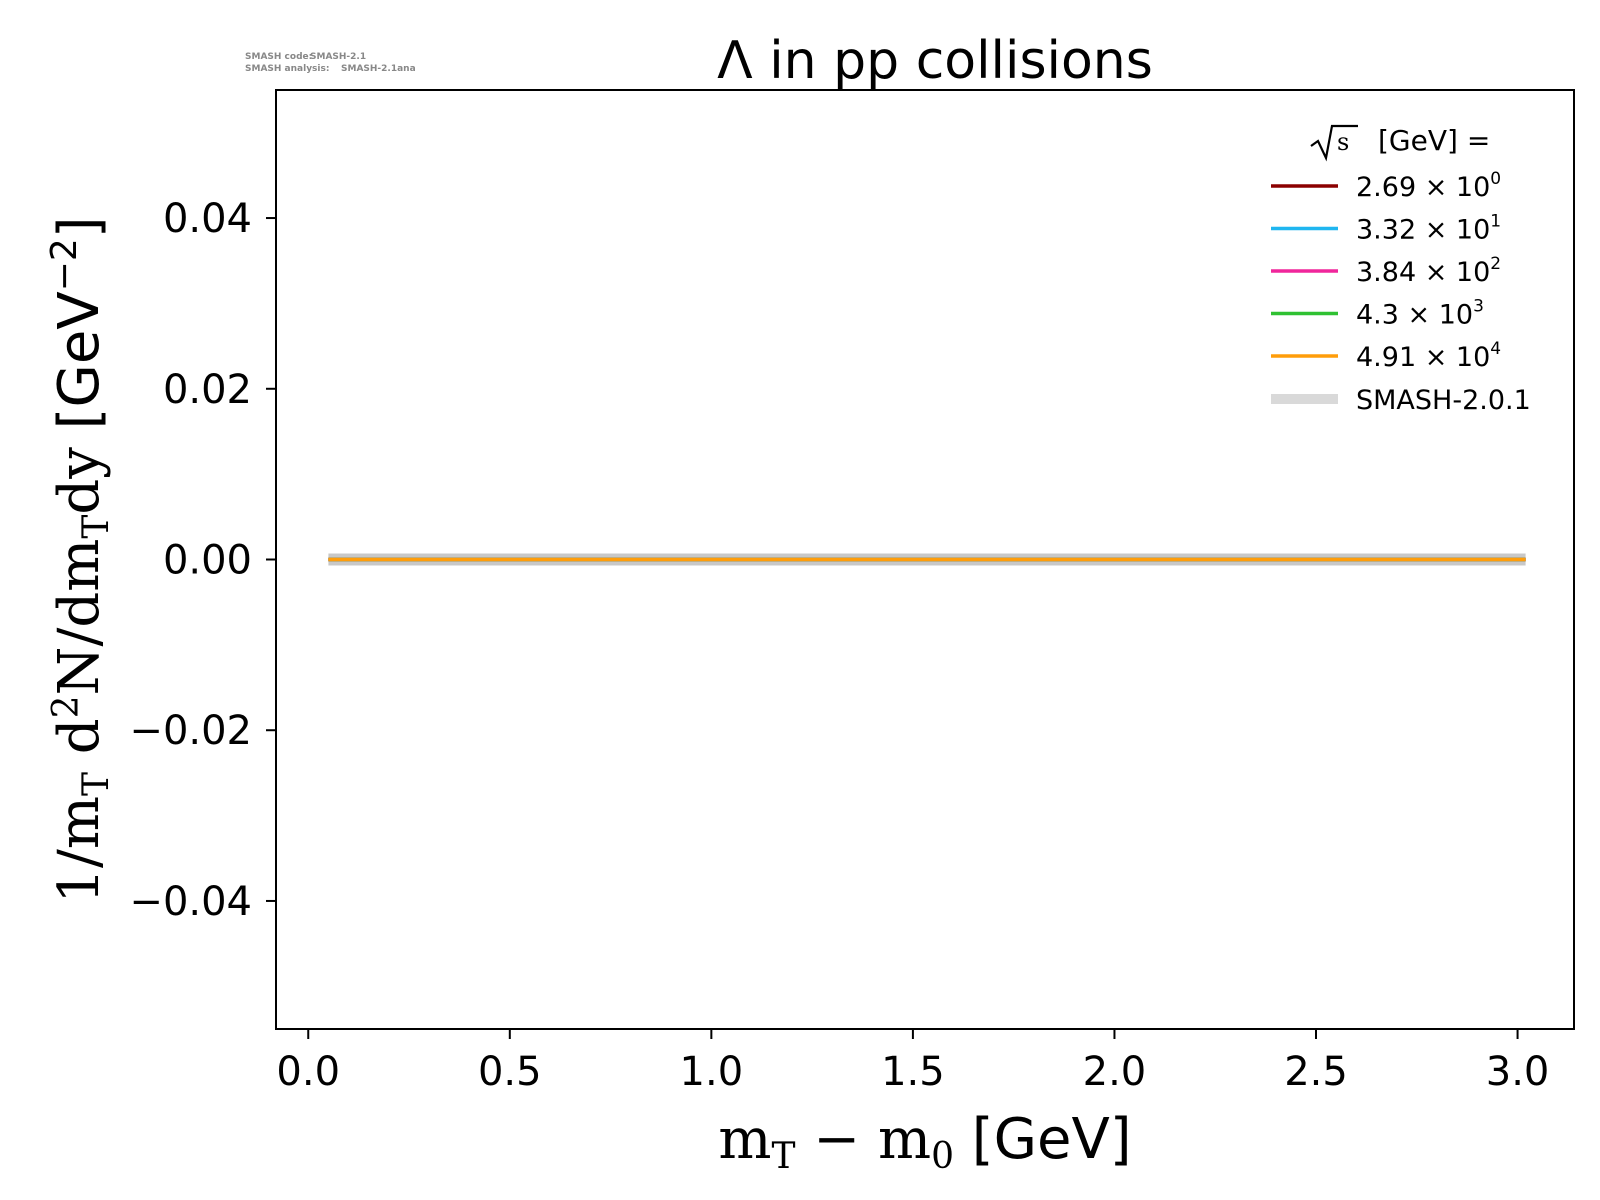 The height and width of the screenshot is (1200, 1600). I want to click on legend-label: 3.32 × 10¹, so click(1428, 229).